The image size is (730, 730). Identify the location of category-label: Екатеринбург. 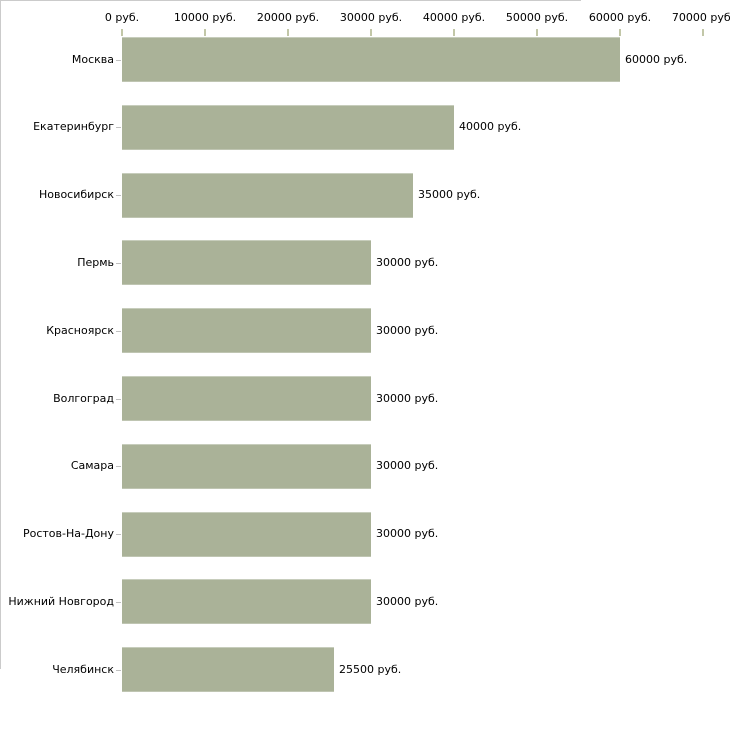
(73, 126).